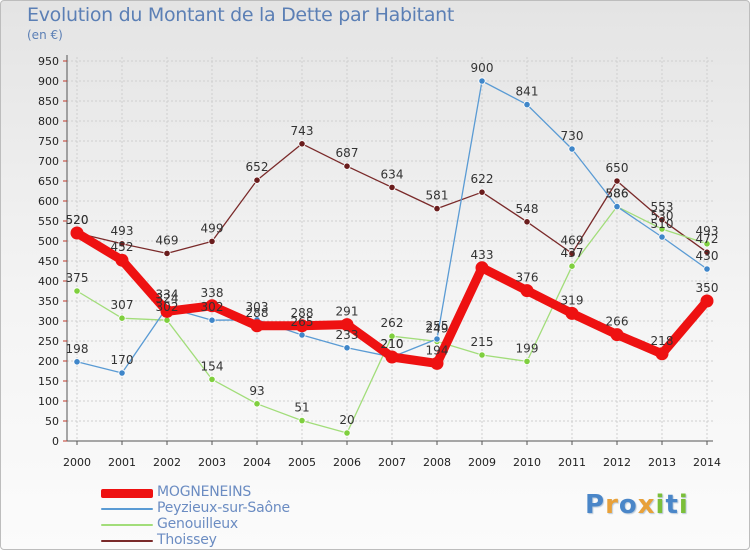 Image resolution: width=750 pixels, height=550 pixels. What do you see at coordinates (572, 462) in the screenshot?
I see `x-tick-label: 2011` at bounding box center [572, 462].